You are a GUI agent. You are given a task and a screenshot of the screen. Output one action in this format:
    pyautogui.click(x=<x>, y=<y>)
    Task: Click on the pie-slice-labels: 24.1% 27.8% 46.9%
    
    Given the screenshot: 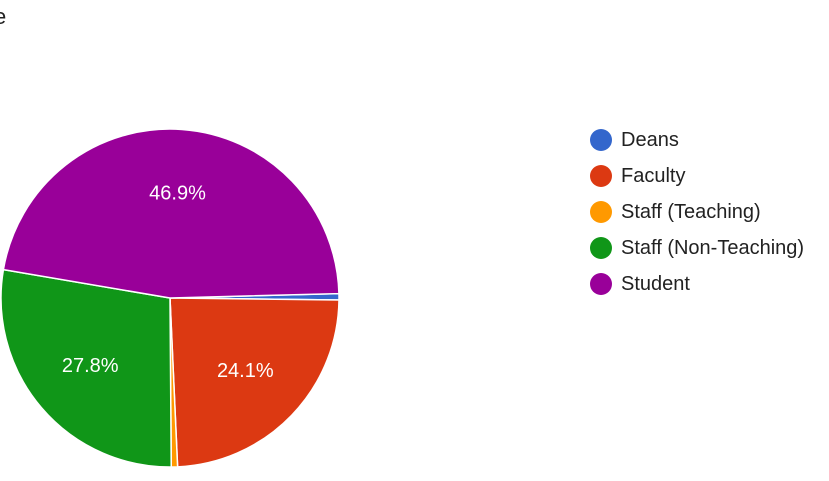 What is the action you would take?
    pyautogui.click(x=168, y=282)
    